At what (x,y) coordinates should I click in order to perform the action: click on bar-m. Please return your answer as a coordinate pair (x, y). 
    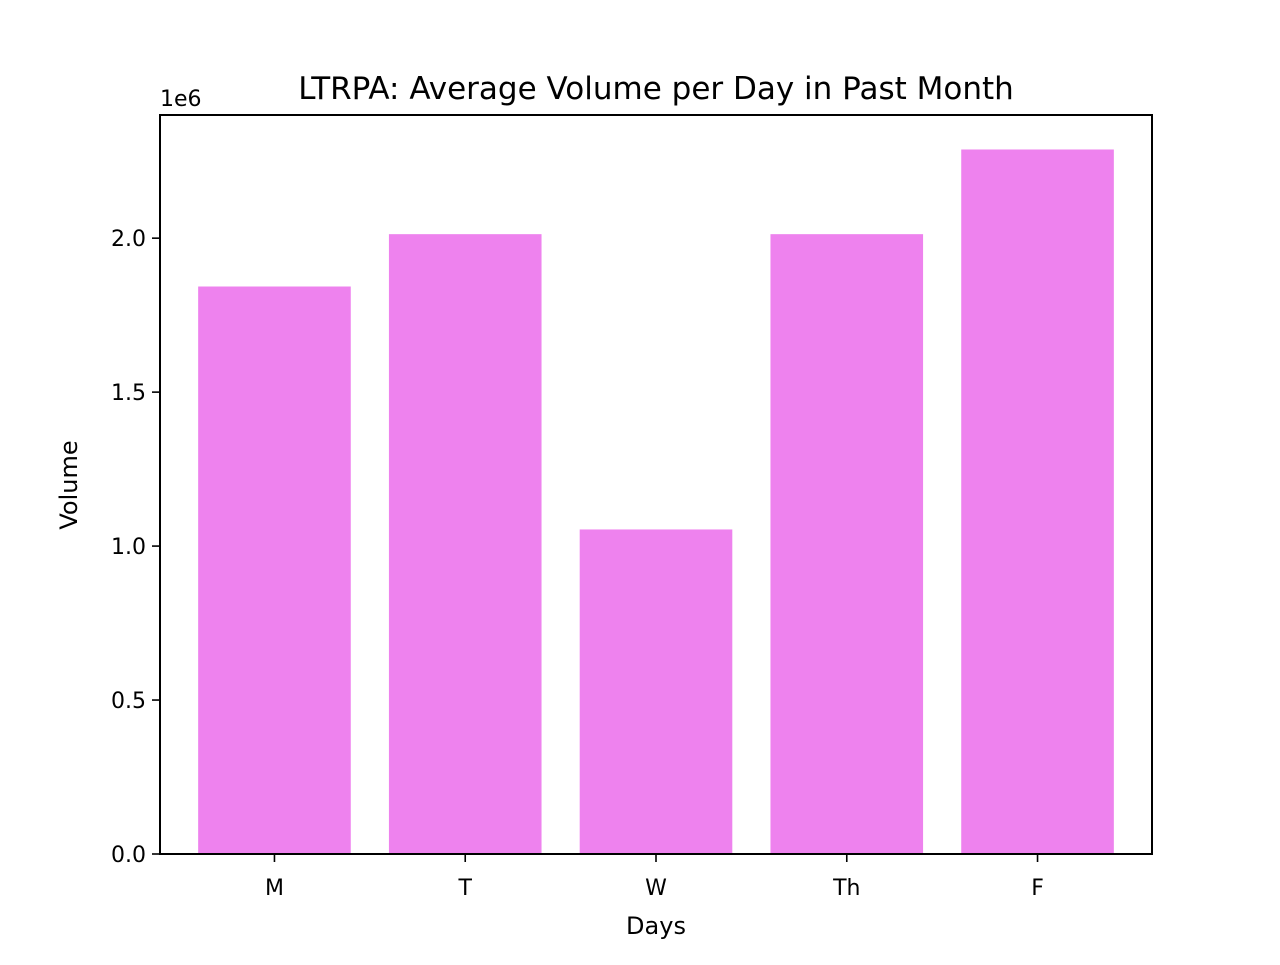
    Looking at the image, I should click on (274, 570).